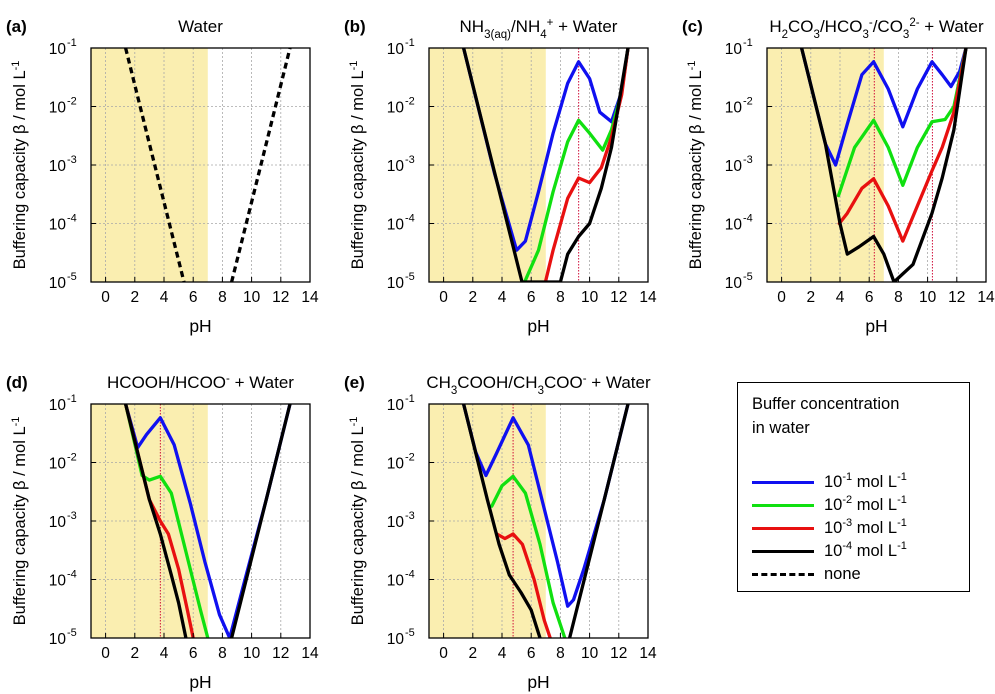 The width and height of the screenshot is (995, 694). Describe the element at coordinates (842, 573) in the screenshot. I see `legend-label: none` at that location.